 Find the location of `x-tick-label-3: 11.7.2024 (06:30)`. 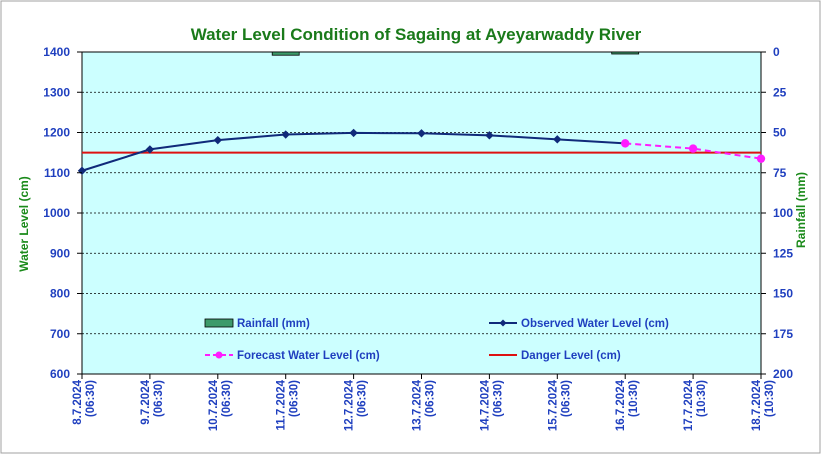

x-tick-label-3: 11.7.2024 (06:30) is located at coordinates (288, 404).